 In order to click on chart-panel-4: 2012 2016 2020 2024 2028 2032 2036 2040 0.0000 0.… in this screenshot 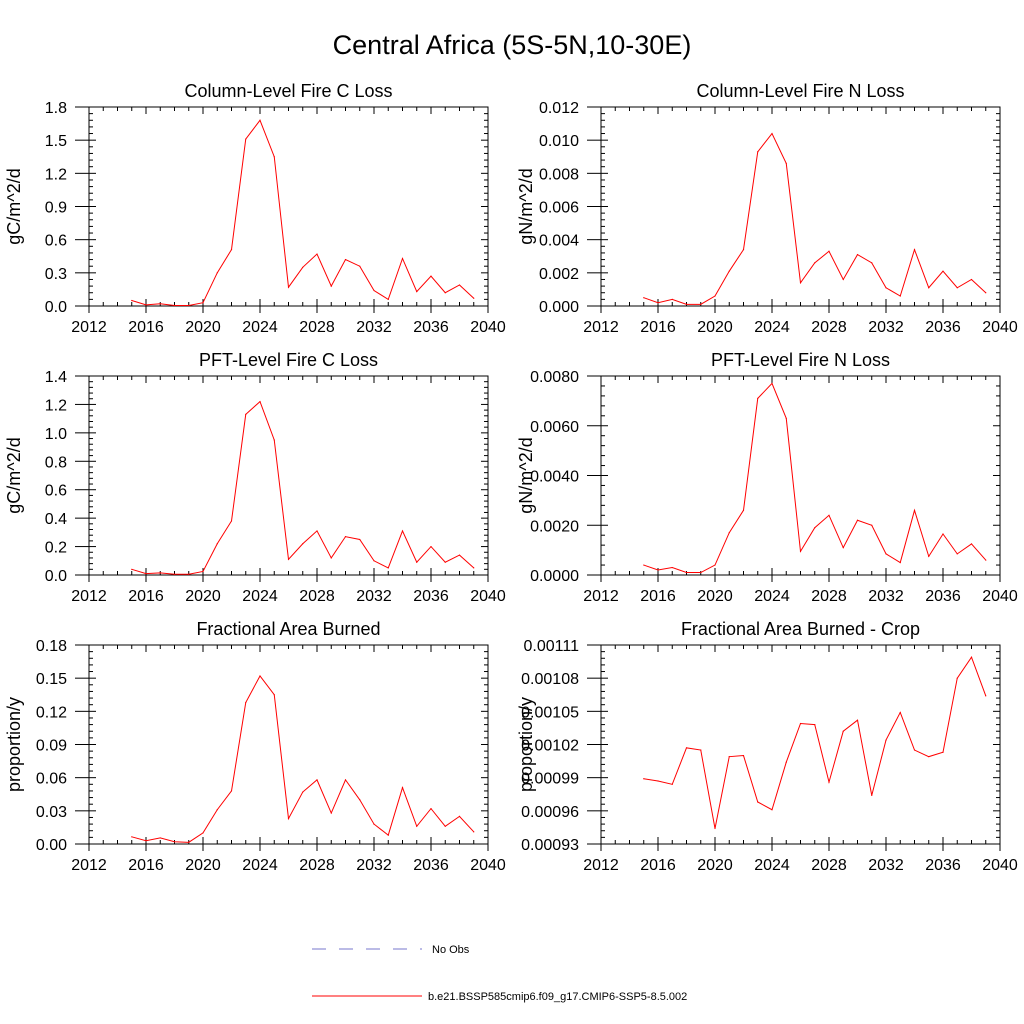, I will do `click(767, 477)`.